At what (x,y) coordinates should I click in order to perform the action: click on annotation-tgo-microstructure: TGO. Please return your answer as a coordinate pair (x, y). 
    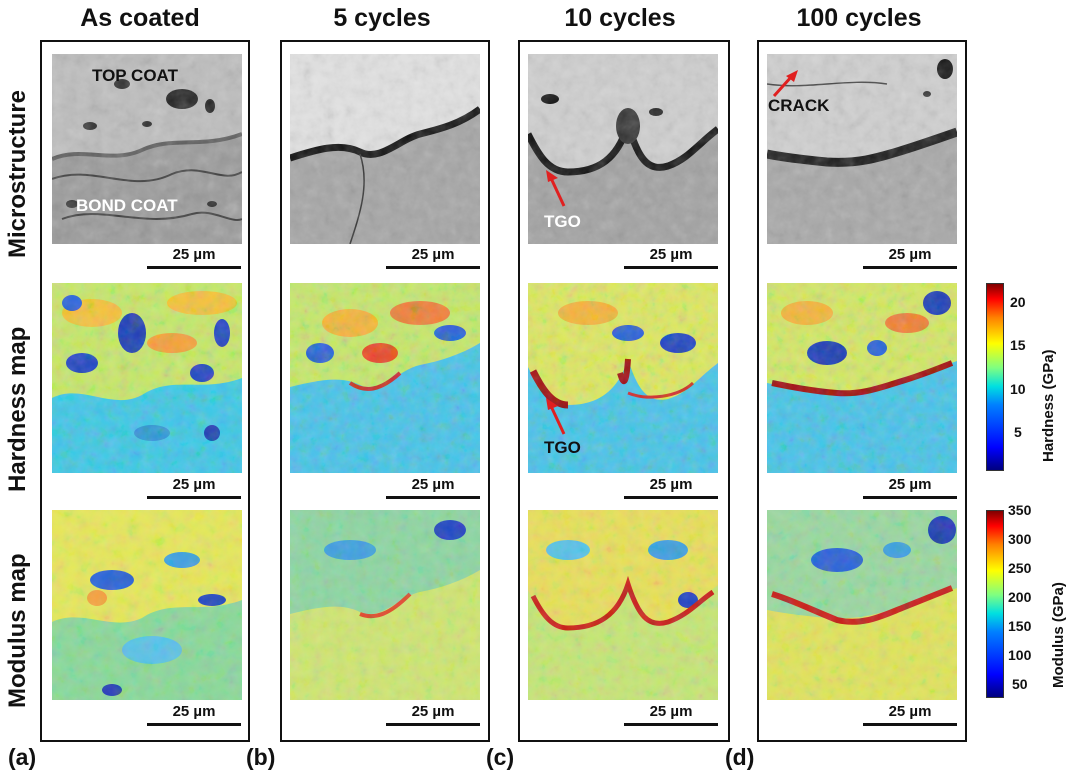
    Looking at the image, I should click on (562, 221).